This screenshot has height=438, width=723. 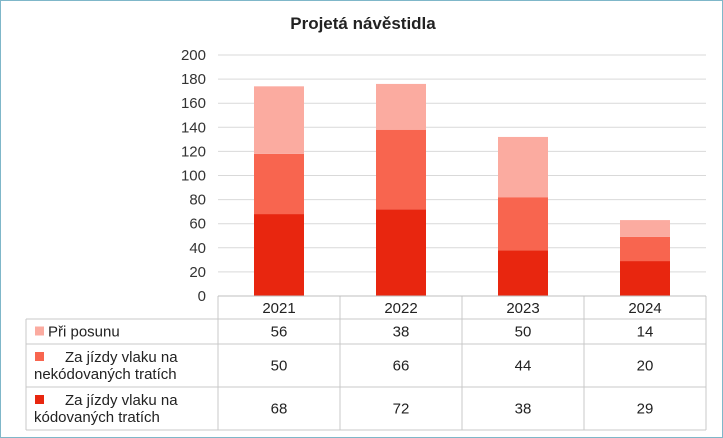 I want to click on y-tick-label: 60, so click(x=197, y=224).